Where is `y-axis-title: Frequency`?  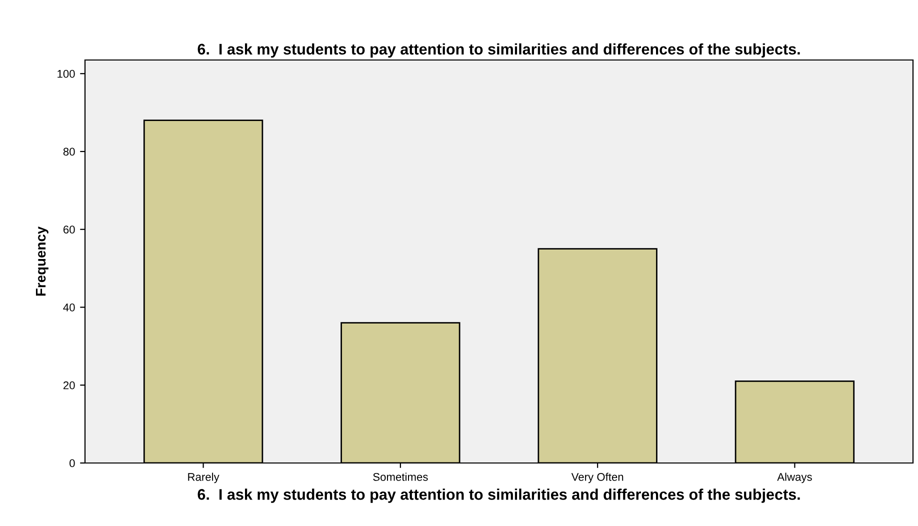
y-axis-title: Frequency is located at coordinates (42, 261).